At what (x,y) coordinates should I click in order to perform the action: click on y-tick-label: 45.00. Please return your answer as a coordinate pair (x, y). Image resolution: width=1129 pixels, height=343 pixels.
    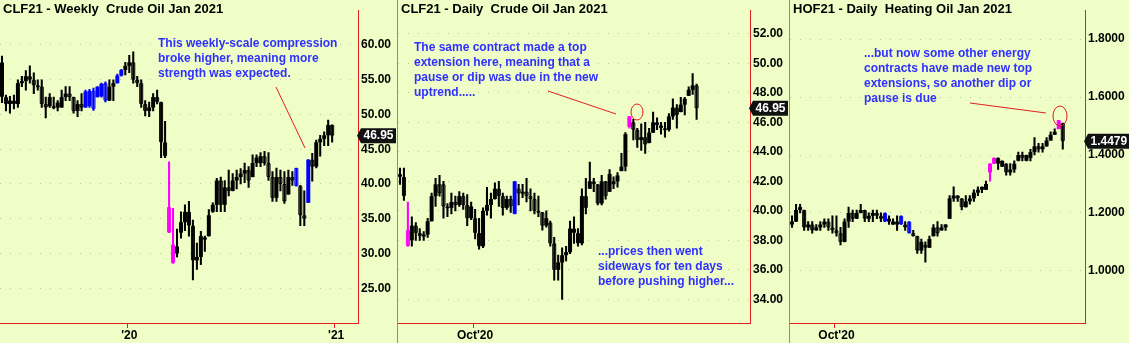
    Looking at the image, I should click on (376, 148).